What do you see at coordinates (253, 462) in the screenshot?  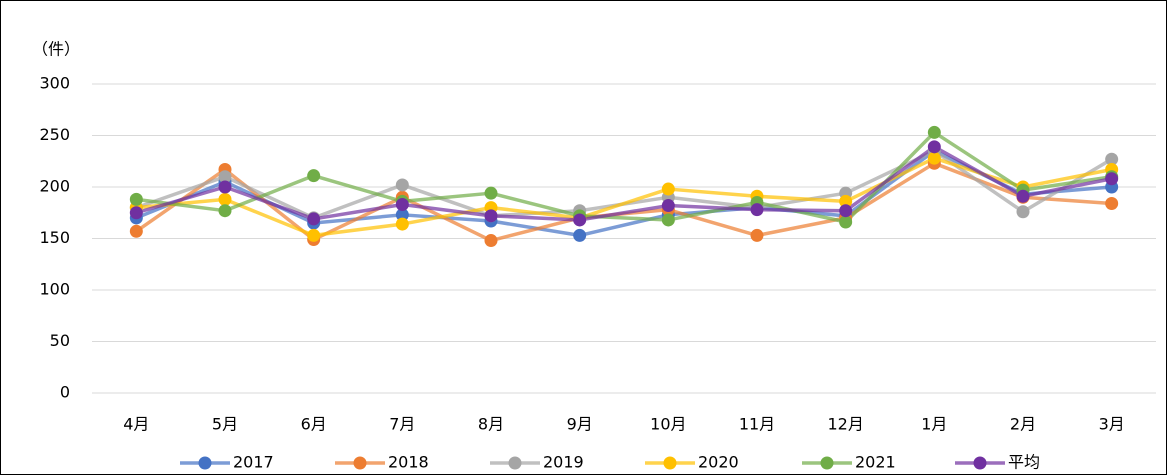 I see `legend-label: 2017` at bounding box center [253, 462].